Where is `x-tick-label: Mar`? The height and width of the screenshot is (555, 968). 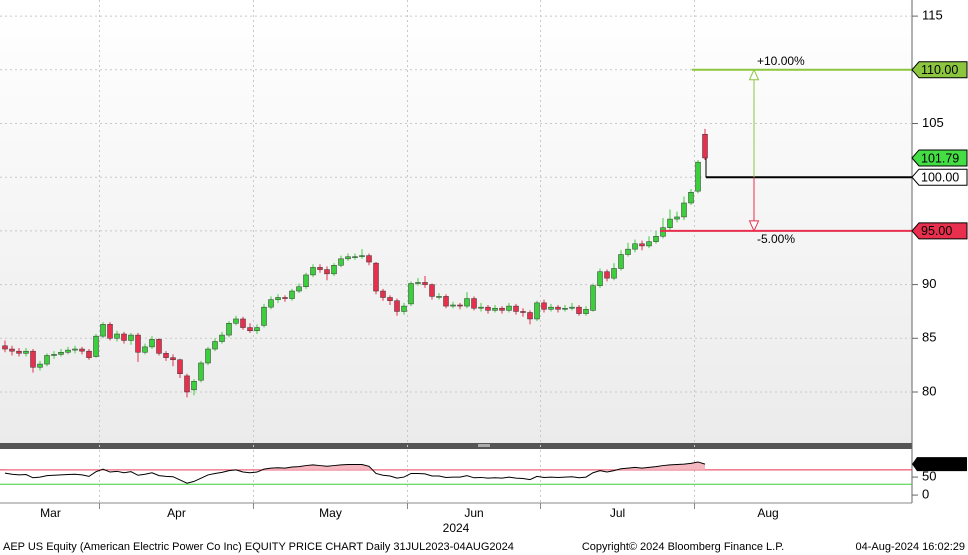
x-tick-label: Mar is located at coordinates (50, 513).